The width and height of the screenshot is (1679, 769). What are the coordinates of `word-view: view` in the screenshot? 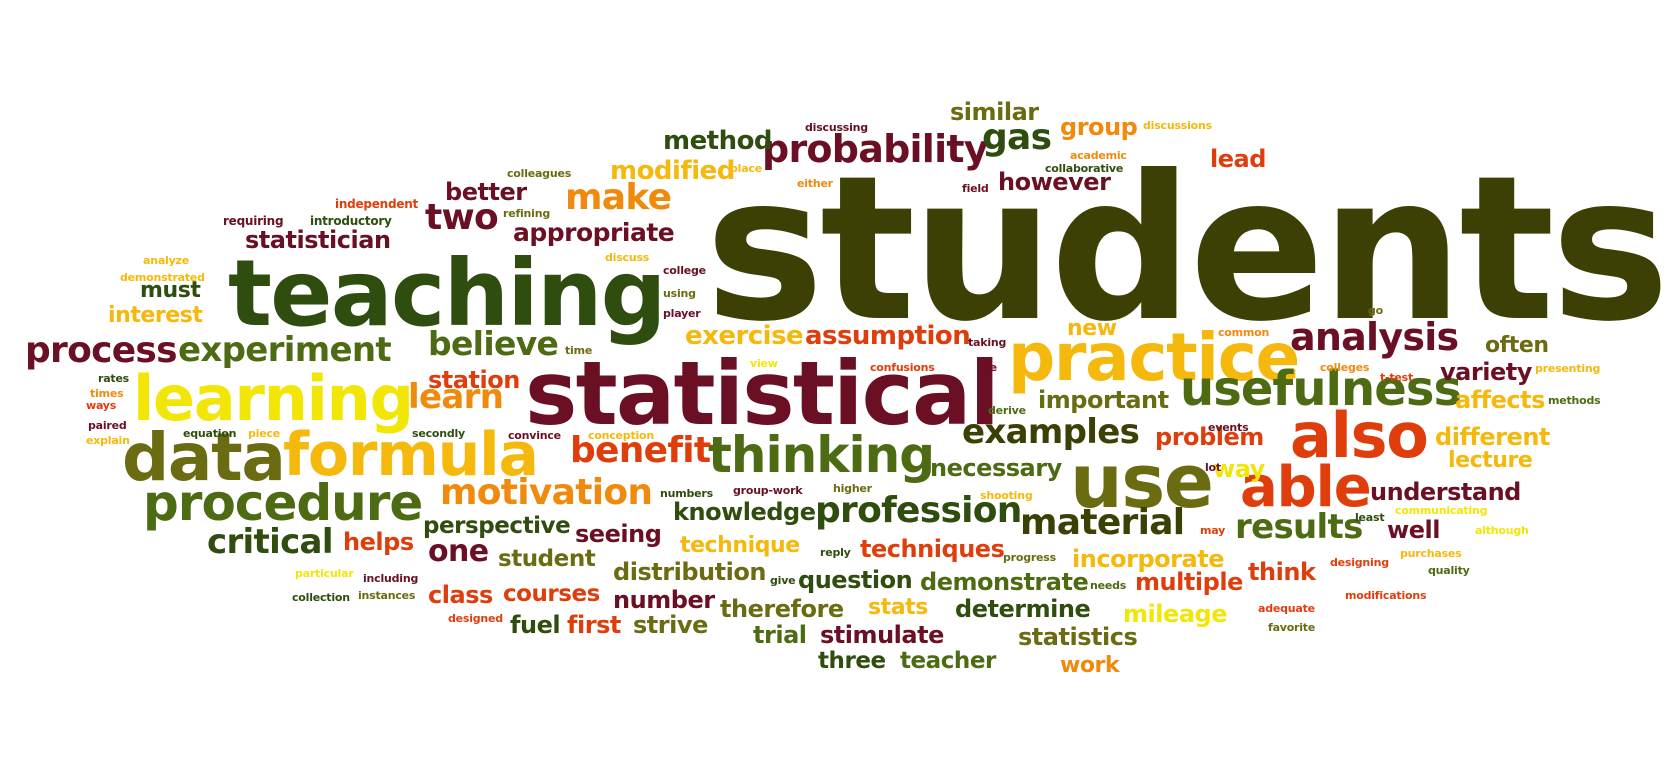 It's located at (764, 363).